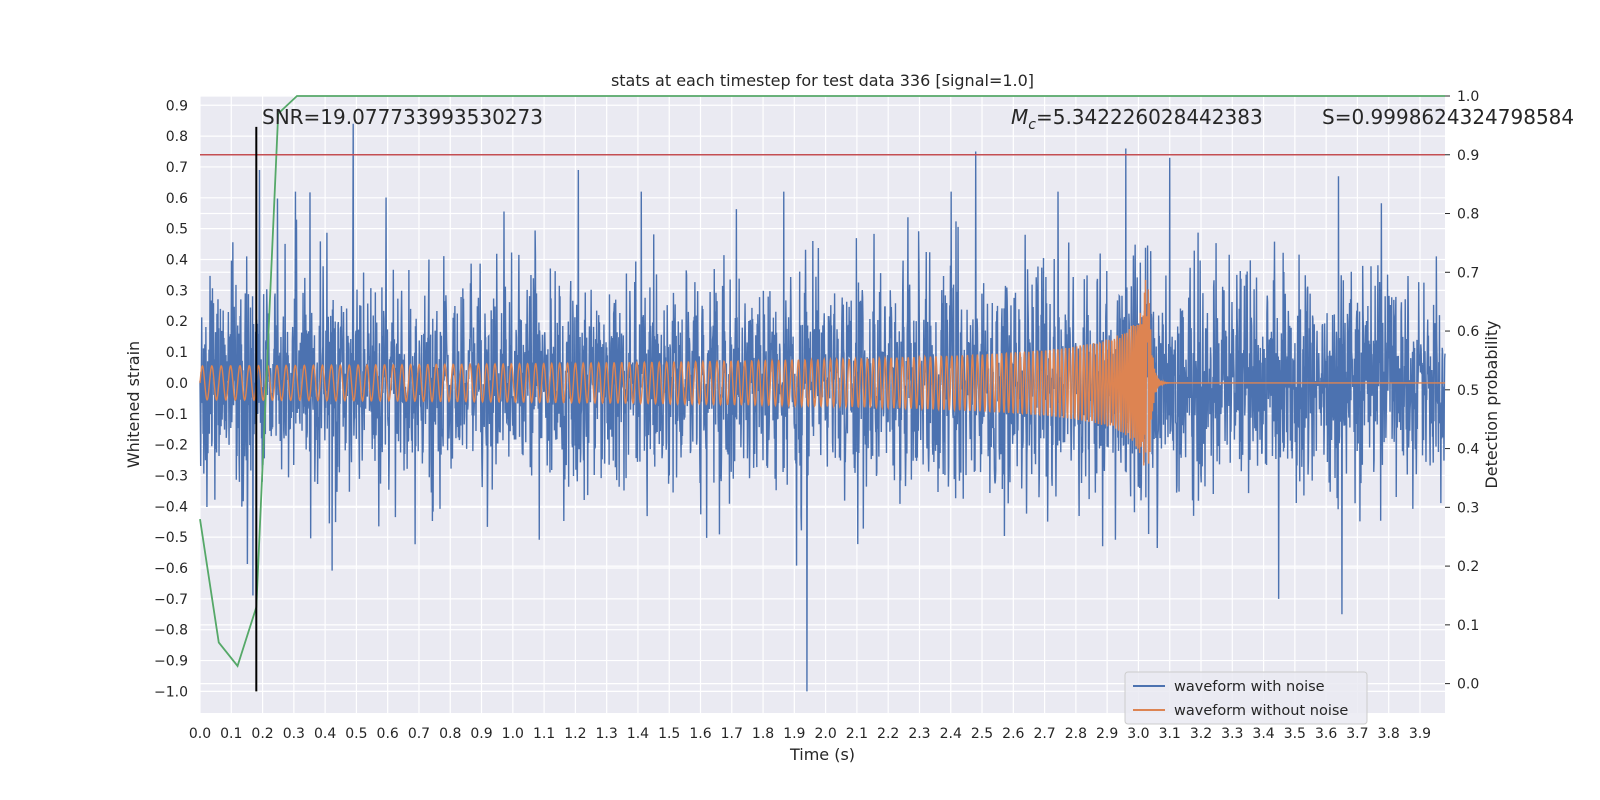 This screenshot has height=800, width=1600. I want to click on x-tick-label: 3.0, so click(1138, 734).